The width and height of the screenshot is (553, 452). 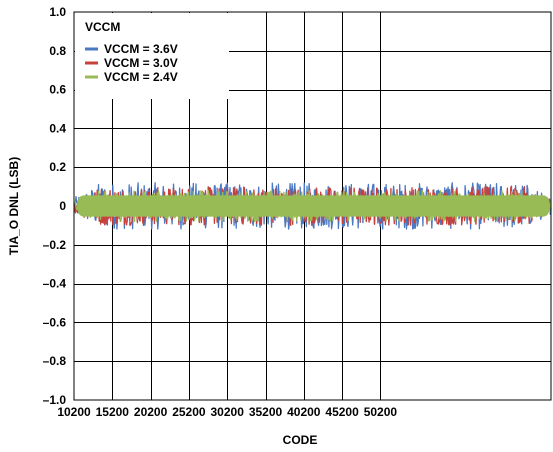 I want to click on series-core-band, so click(x=313, y=206).